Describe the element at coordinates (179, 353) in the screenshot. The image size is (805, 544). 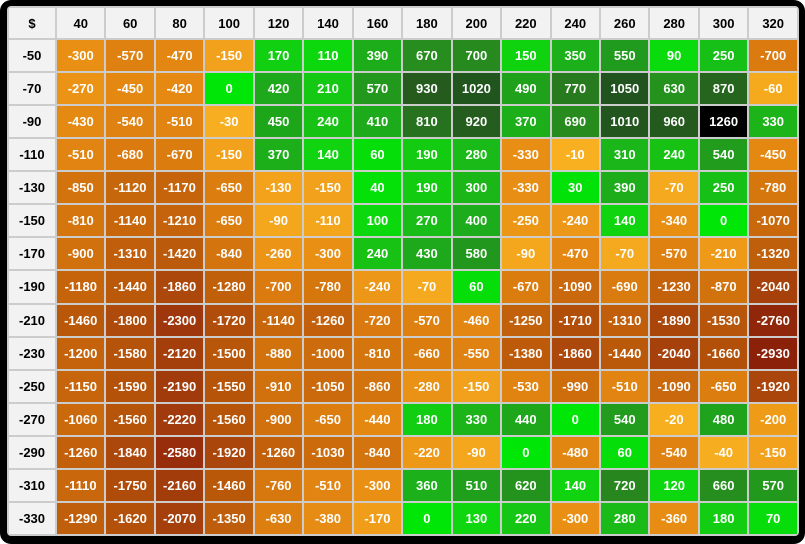
I see `heatmap-cell--230-80: -2120` at that location.